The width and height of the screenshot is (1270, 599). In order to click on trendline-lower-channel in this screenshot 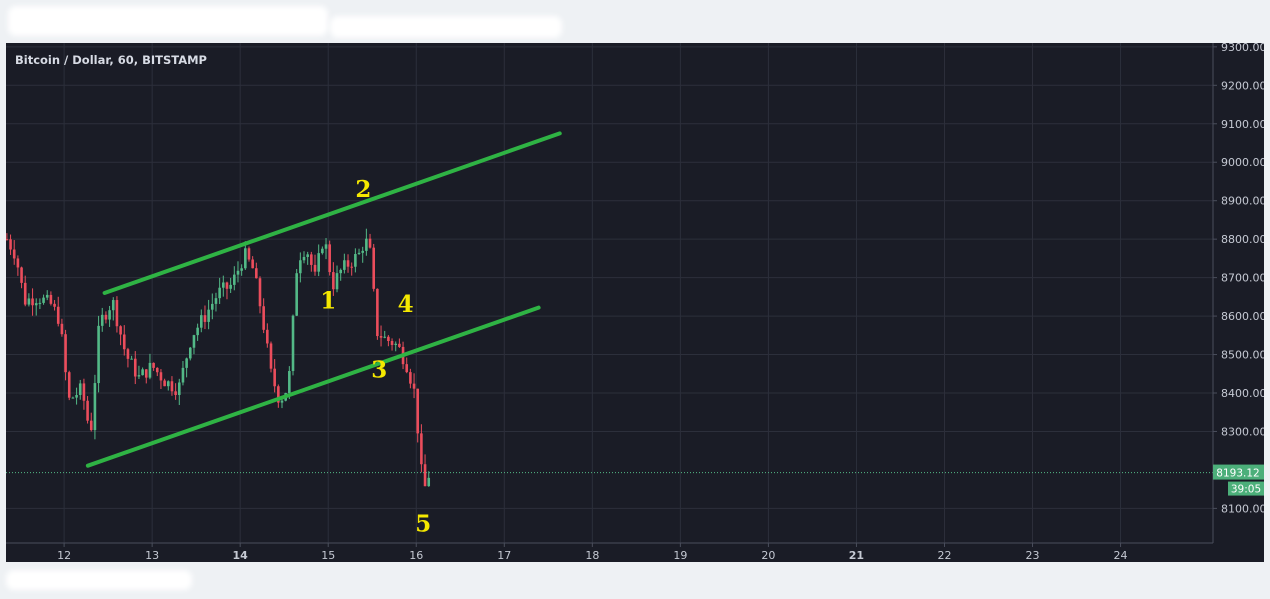, I will do `click(313, 386)`.